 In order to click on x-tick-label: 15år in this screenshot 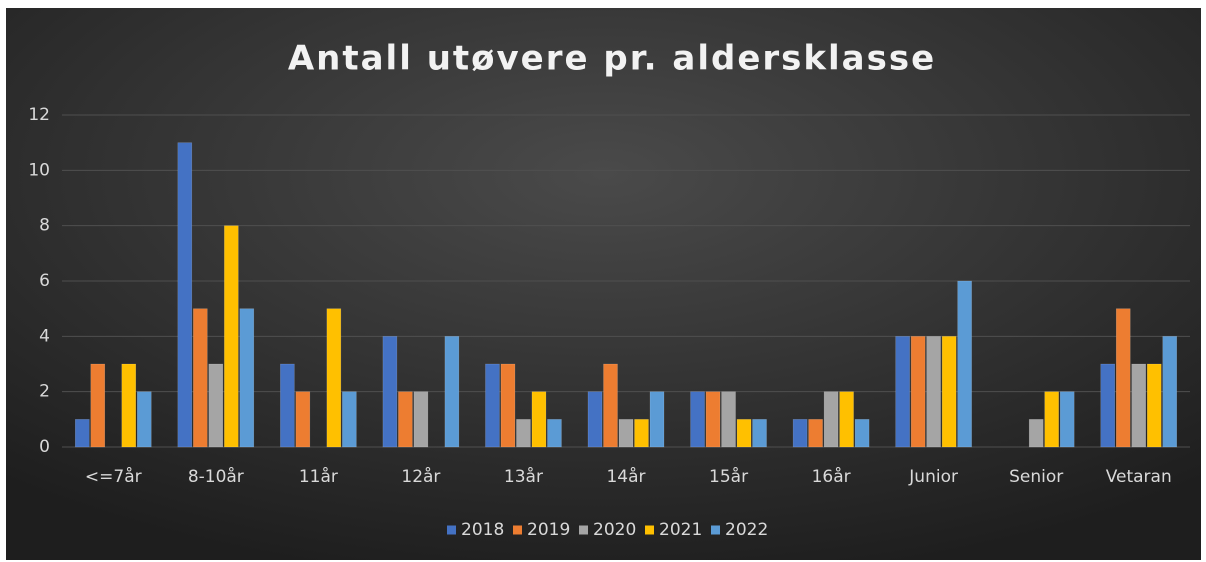, I will do `click(728, 476)`.